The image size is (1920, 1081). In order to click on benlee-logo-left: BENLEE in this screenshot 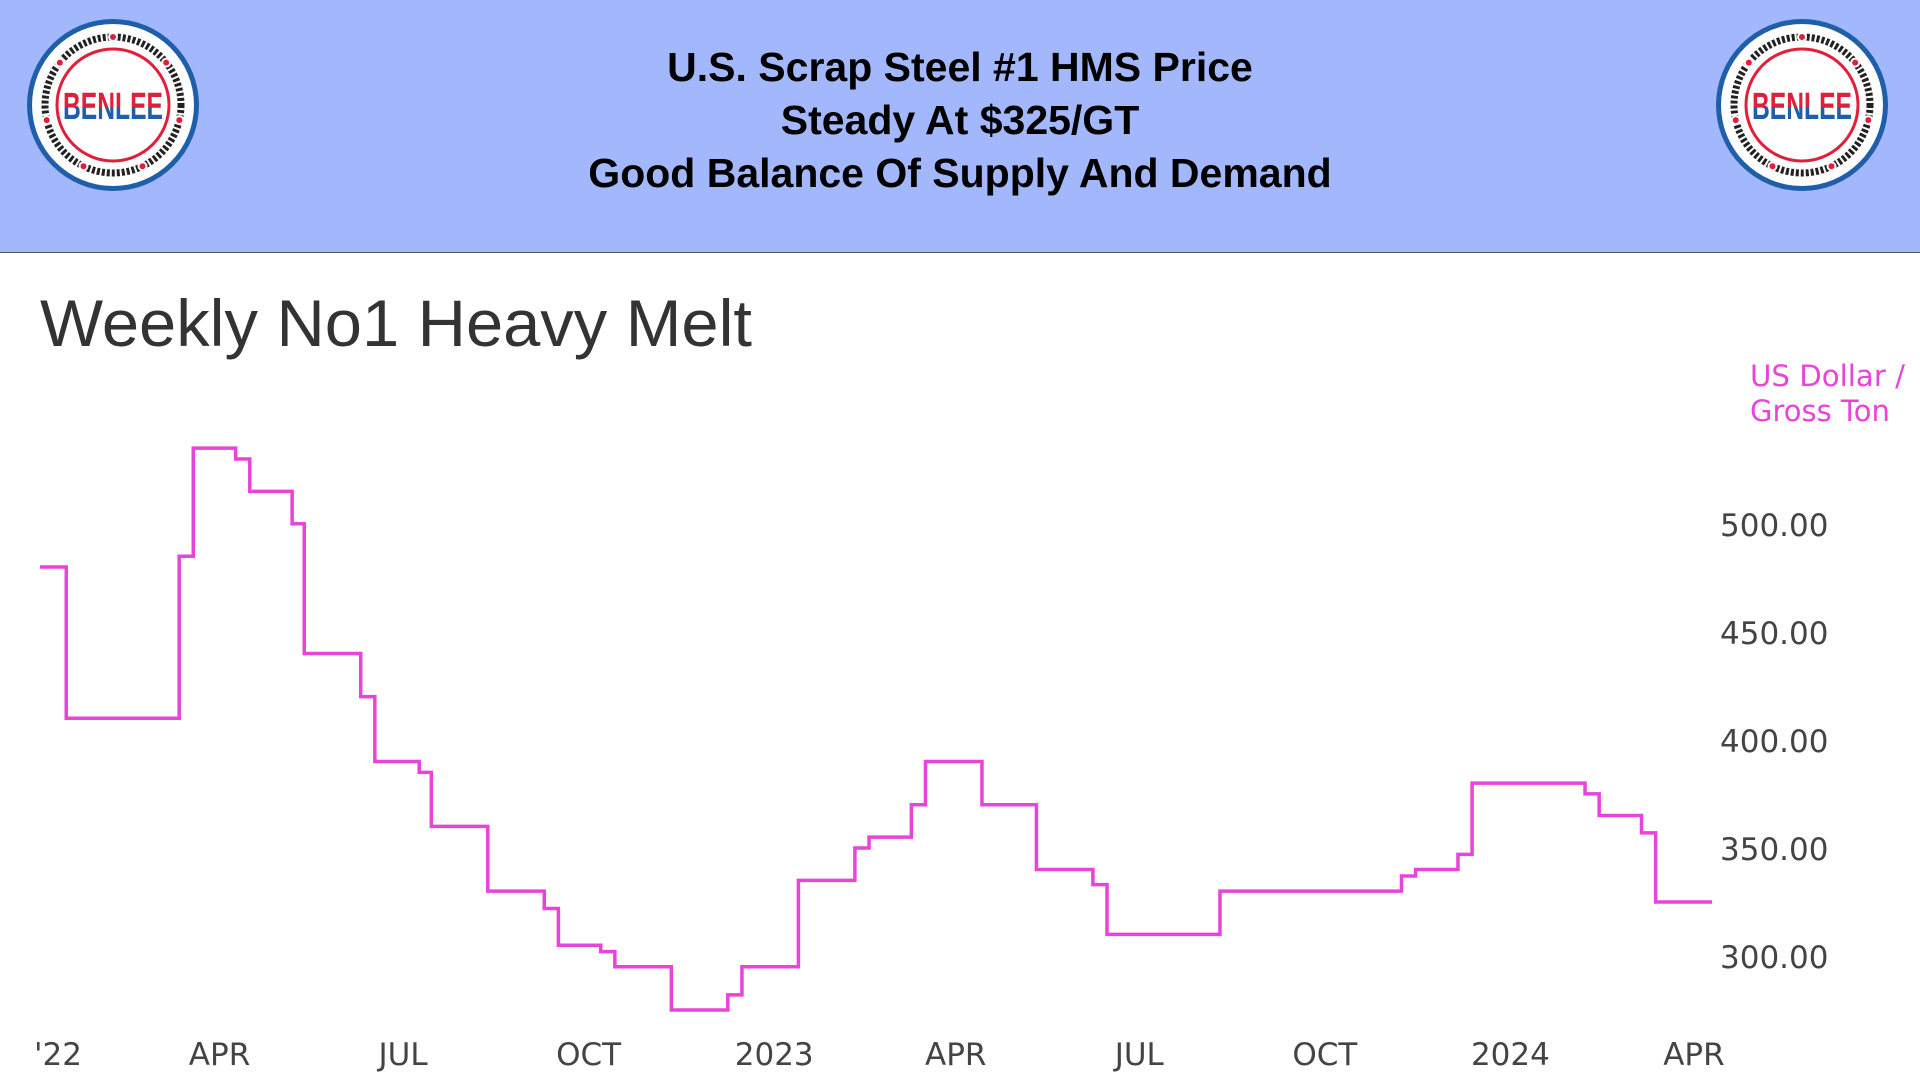, I will do `click(113, 105)`.